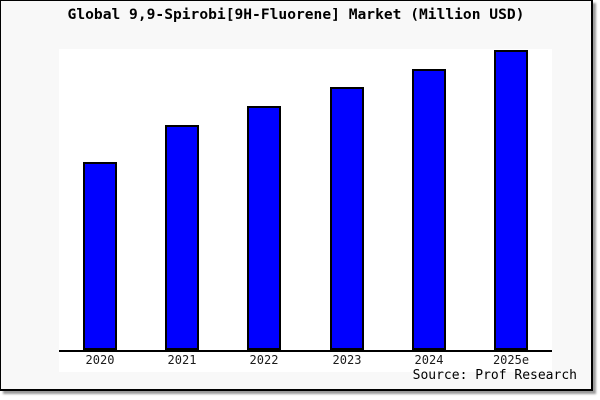 This screenshot has width=600, height=400. I want to click on x-tick-label-2024: 2024, so click(429, 360).